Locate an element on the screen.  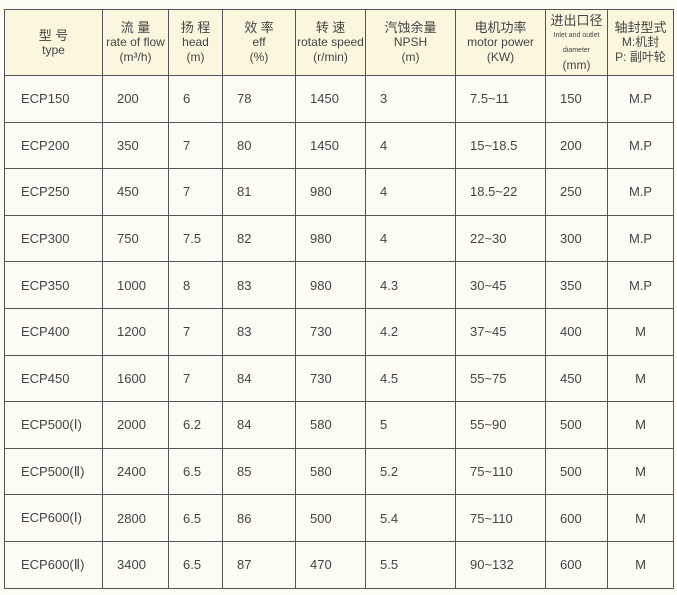
header-type-en: type is located at coordinates (53, 49).